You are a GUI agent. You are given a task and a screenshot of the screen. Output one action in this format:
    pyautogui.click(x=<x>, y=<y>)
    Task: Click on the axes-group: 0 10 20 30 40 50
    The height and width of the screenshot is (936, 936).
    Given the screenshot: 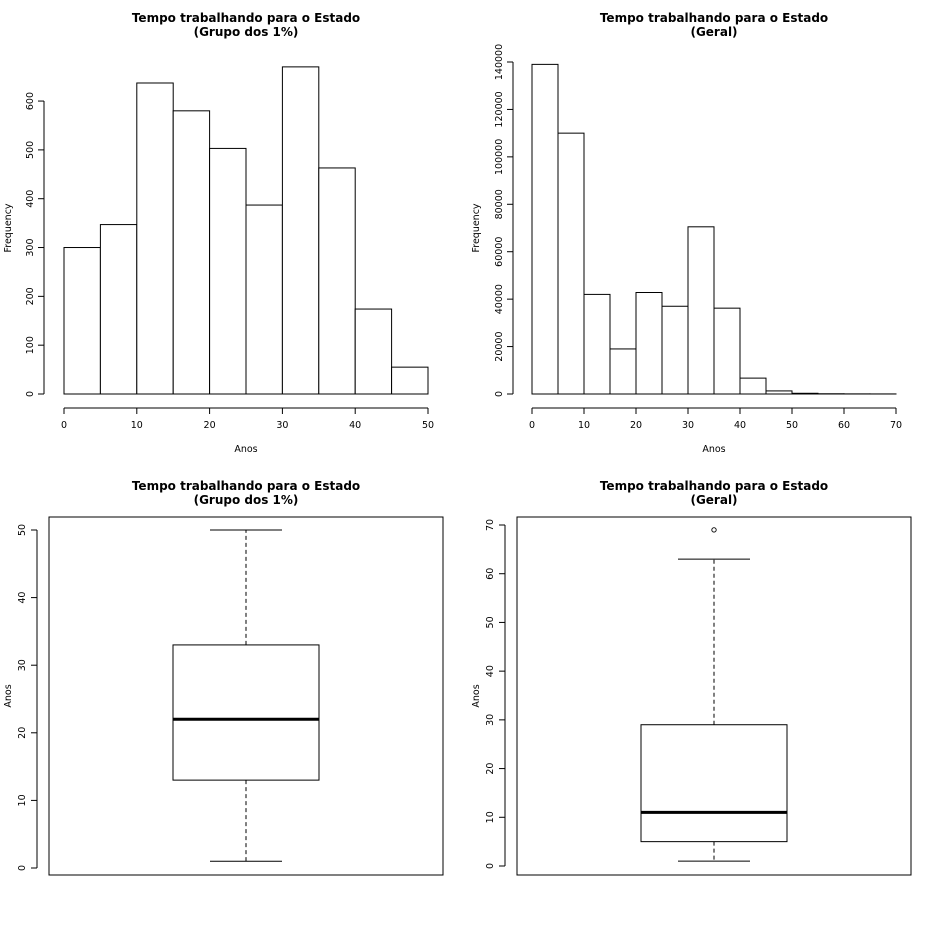 What is the action you would take?
    pyautogui.click(x=27, y=697)
    